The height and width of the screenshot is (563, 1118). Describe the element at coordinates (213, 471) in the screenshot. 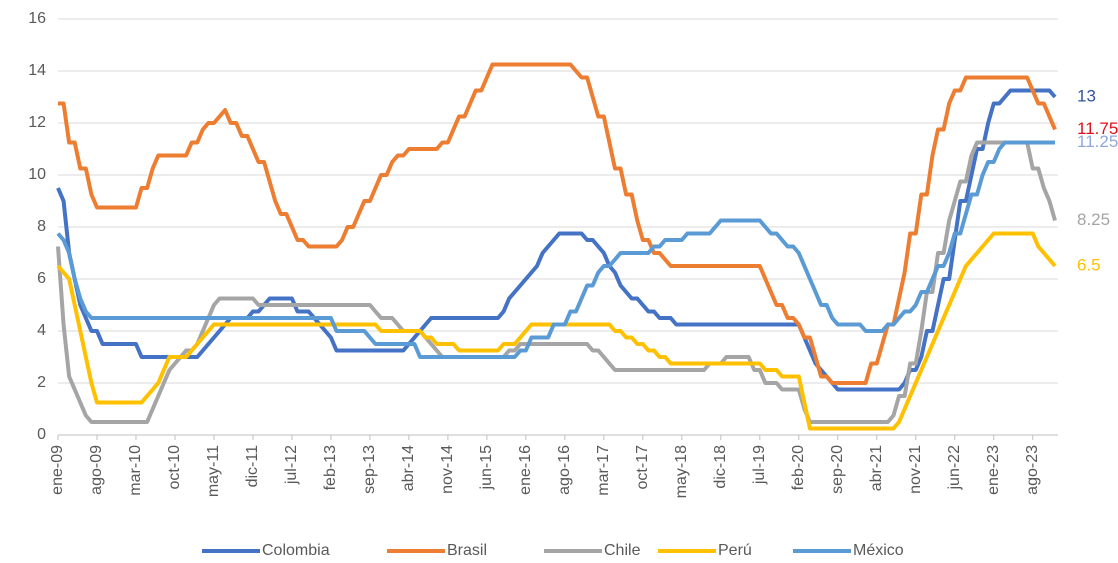

I see `x-tick-label: may-11` at that location.